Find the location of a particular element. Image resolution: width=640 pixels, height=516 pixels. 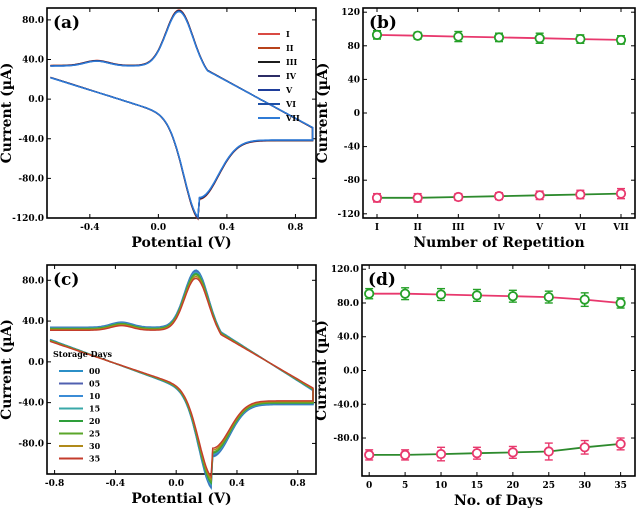

x-tick-label: 35 is located at coordinates (620, 486).